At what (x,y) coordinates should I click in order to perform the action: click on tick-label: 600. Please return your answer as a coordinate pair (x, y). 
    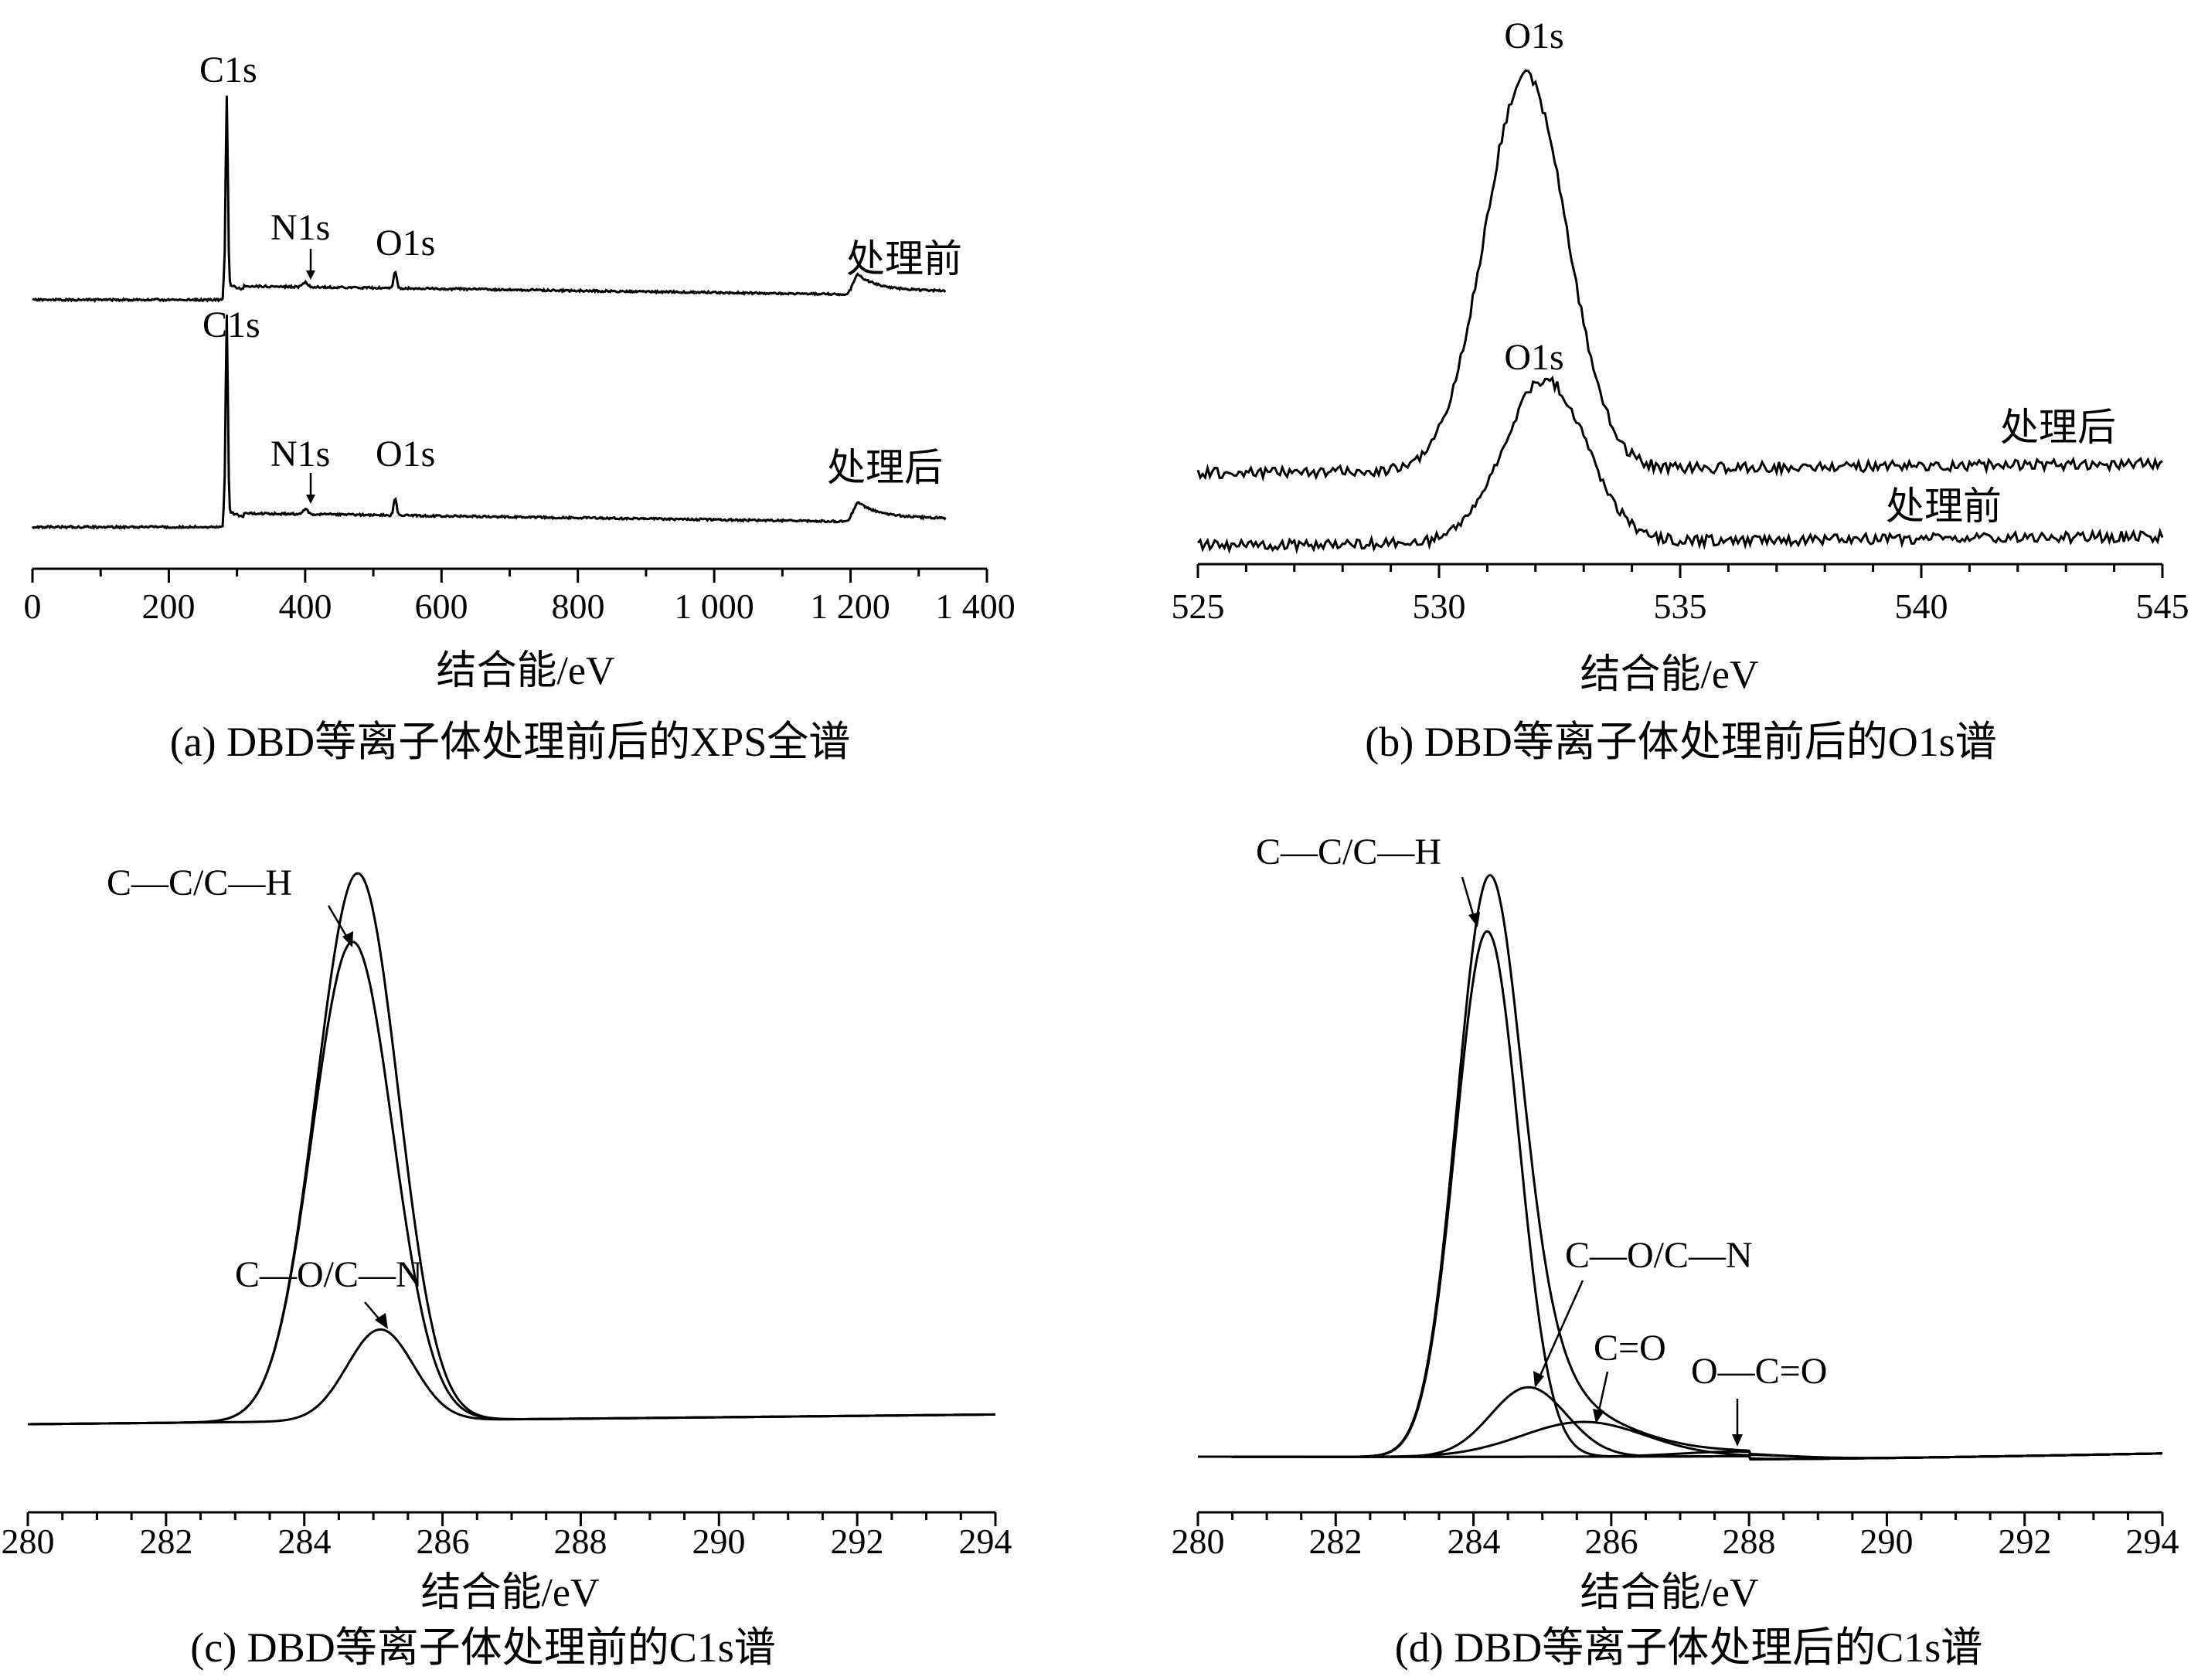
    Looking at the image, I should click on (441, 606).